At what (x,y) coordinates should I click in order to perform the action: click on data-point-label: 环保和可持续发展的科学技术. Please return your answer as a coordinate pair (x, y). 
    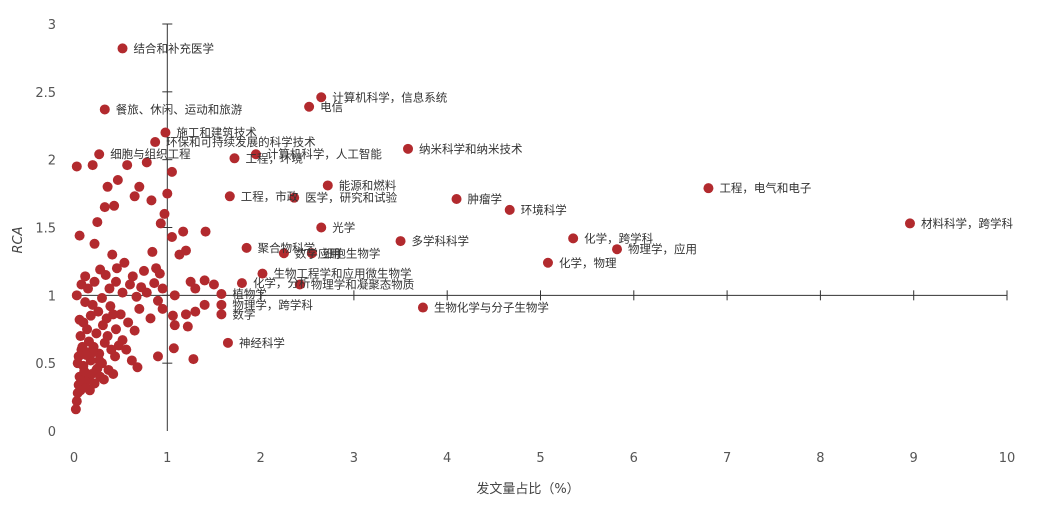
    Looking at the image, I should click on (241, 142).